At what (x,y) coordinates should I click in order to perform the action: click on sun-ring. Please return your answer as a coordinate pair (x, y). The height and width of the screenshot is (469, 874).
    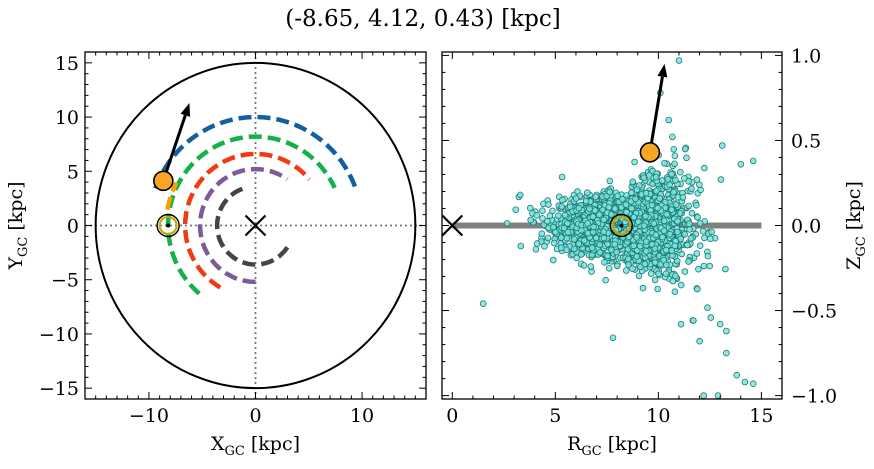
    Looking at the image, I should click on (168, 225).